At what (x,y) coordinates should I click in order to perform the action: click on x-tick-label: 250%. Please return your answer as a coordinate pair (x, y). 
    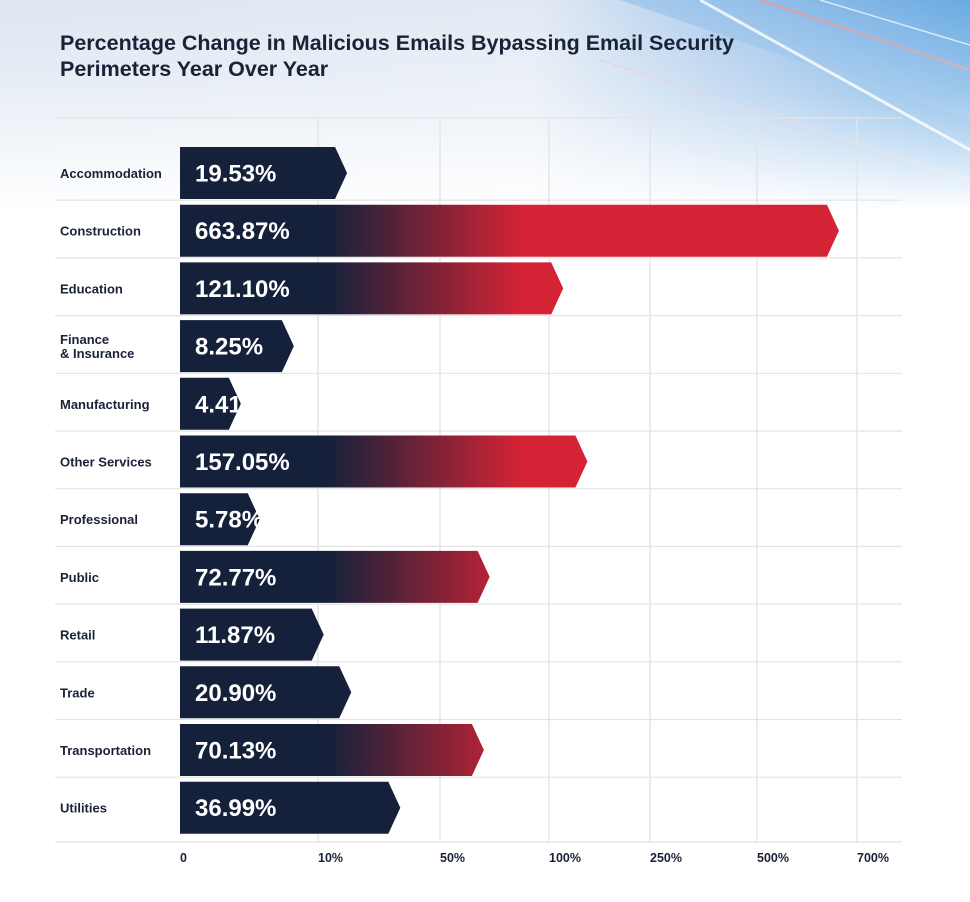
    Looking at the image, I should click on (666, 858).